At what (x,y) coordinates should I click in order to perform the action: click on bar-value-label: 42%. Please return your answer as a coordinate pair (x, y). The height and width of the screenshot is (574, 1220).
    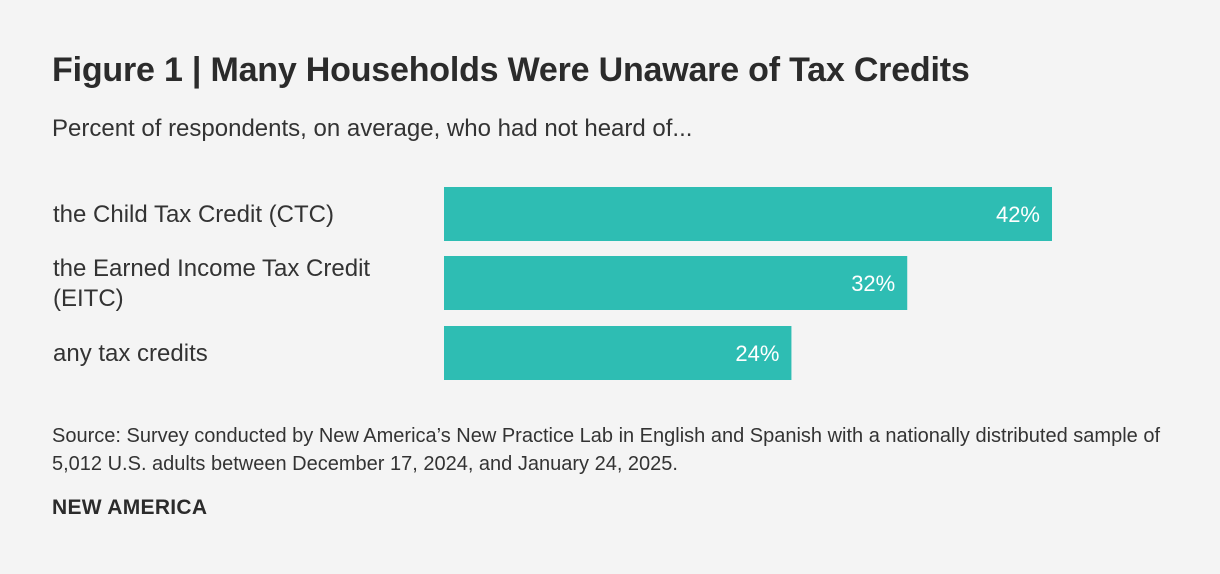
    Looking at the image, I should click on (1018, 214).